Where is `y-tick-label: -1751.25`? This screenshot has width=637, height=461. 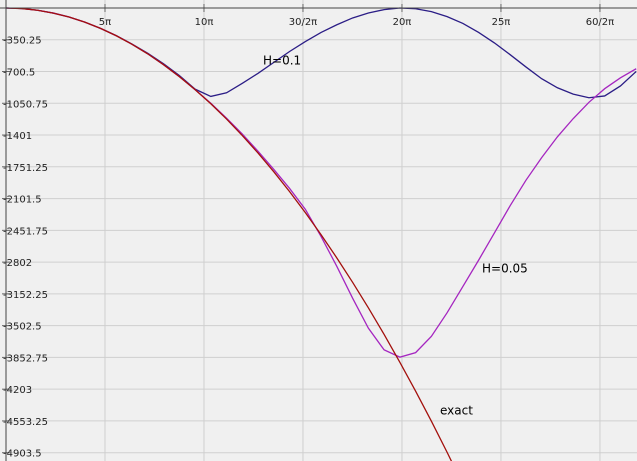
y-tick-label: -1751.25 is located at coordinates (25, 168).